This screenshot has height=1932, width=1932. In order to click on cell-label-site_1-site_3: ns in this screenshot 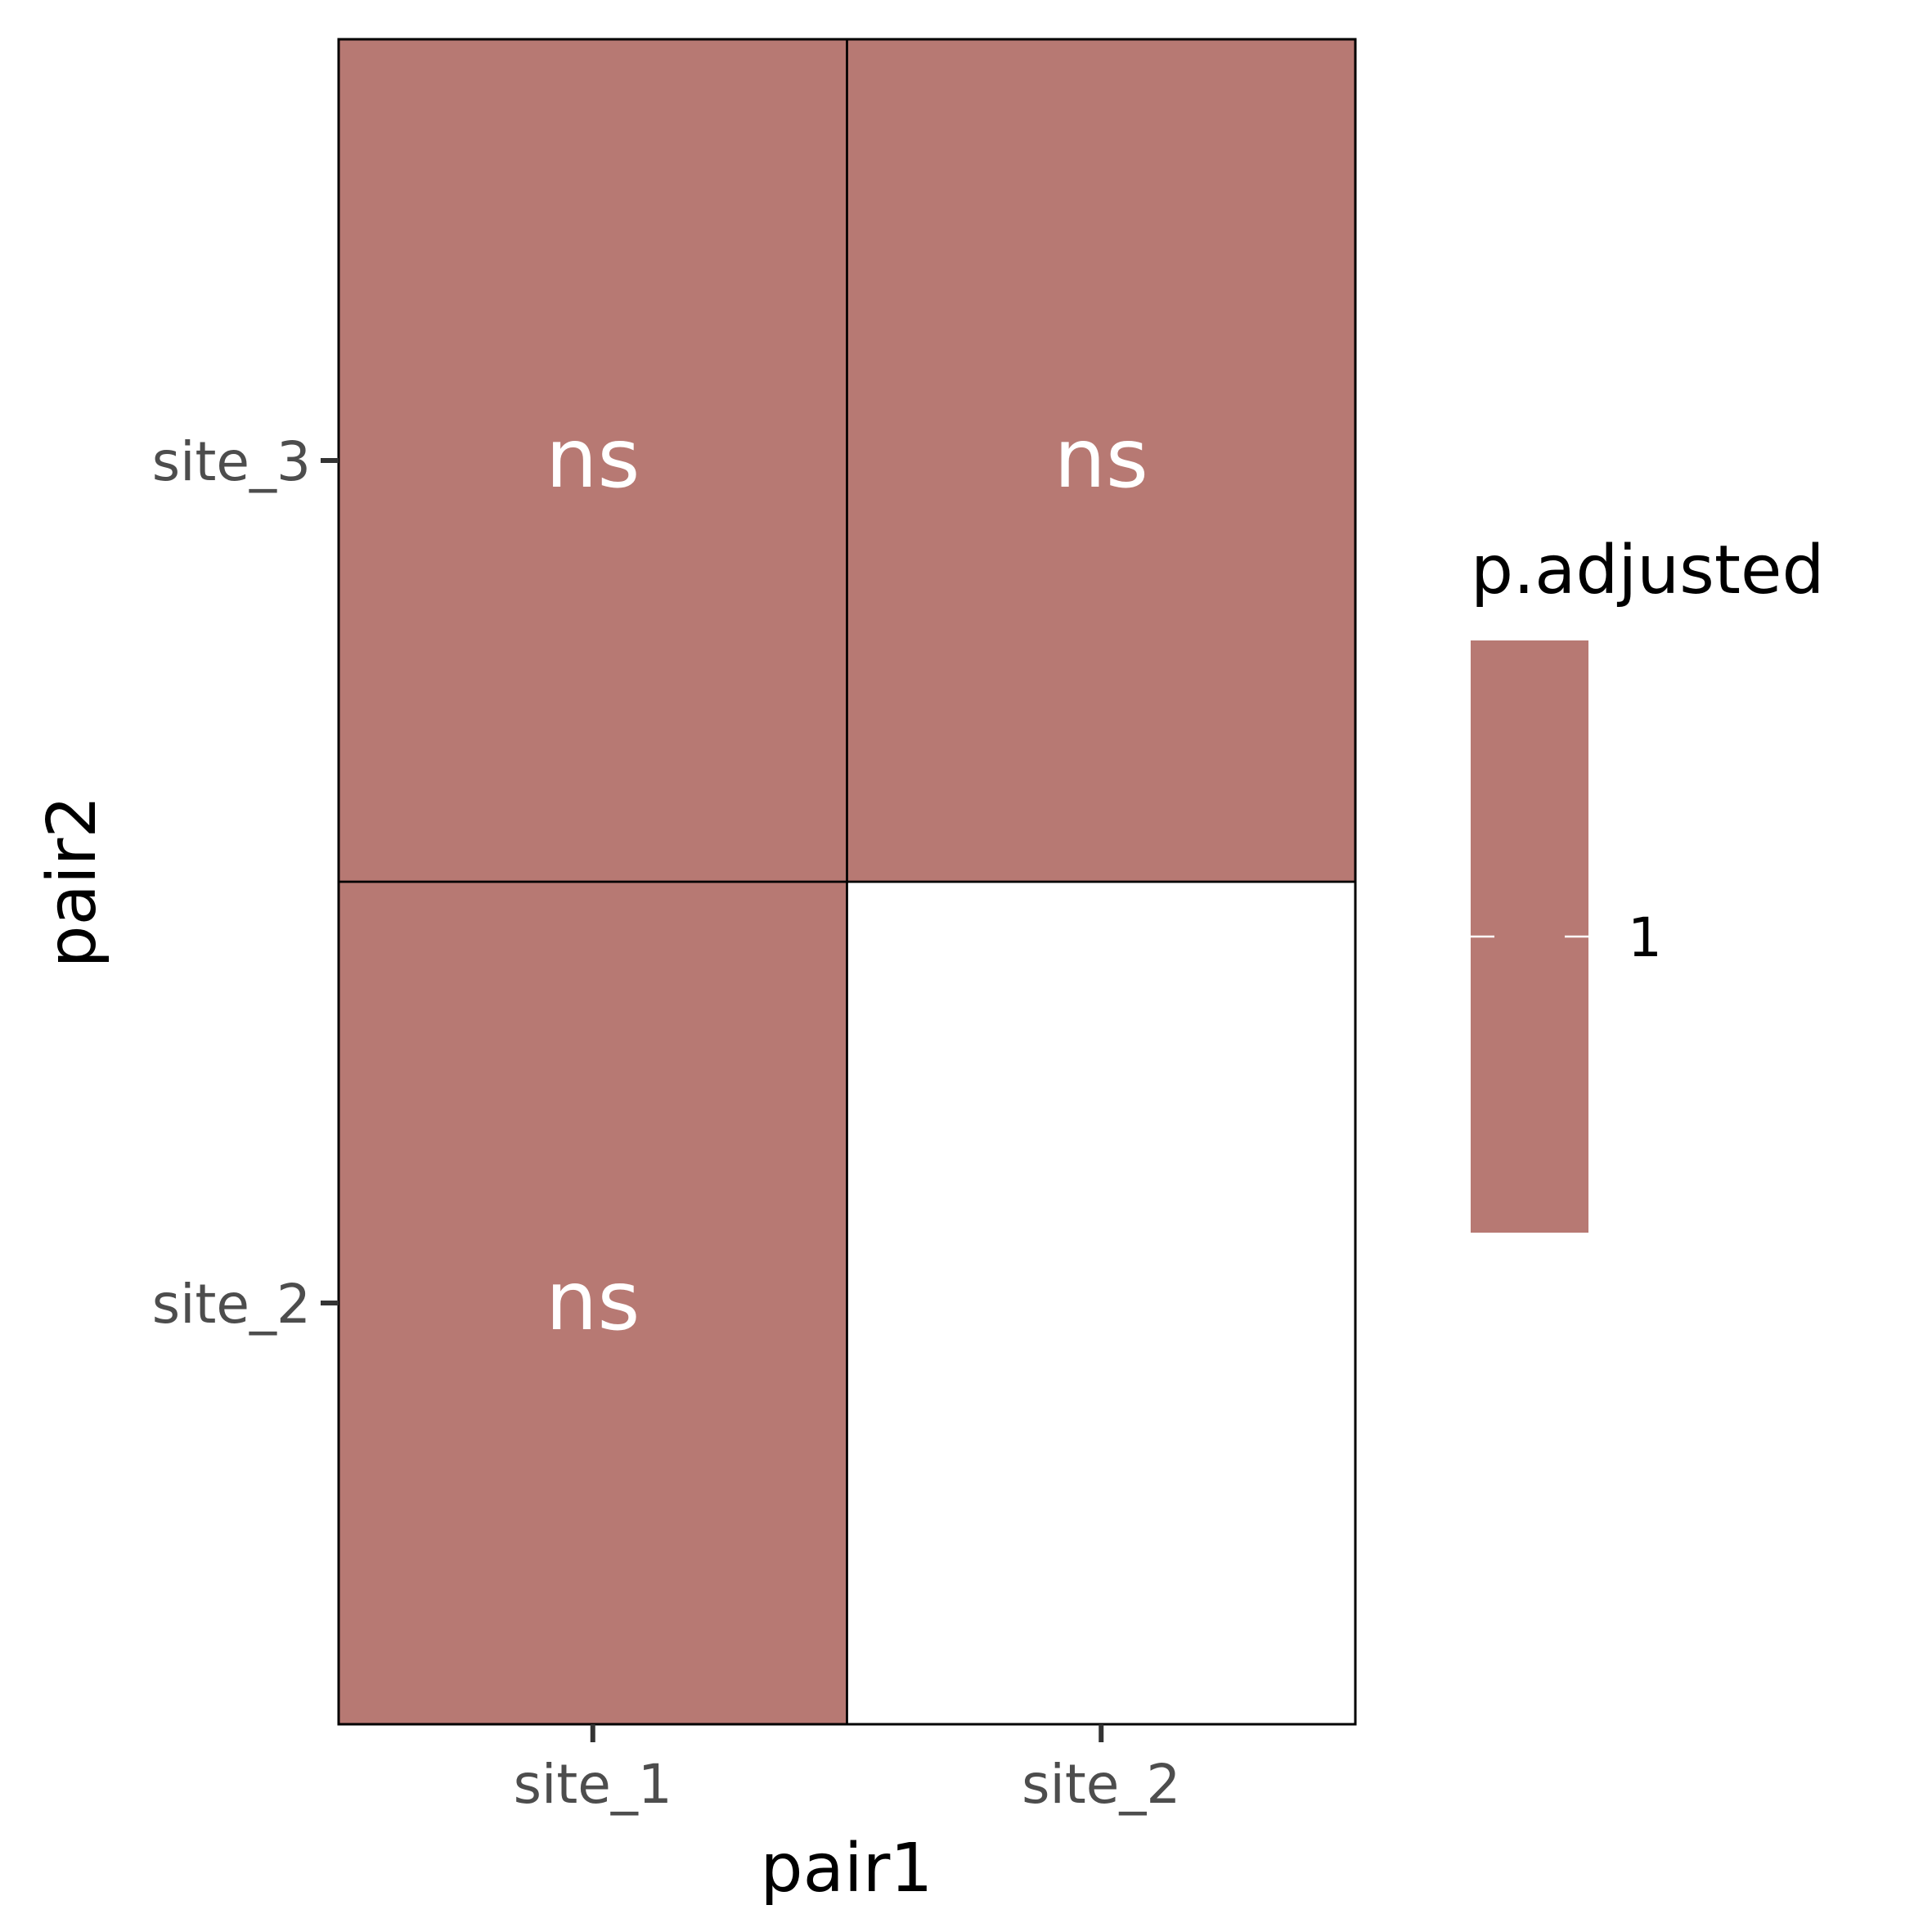, I will do `click(593, 458)`.